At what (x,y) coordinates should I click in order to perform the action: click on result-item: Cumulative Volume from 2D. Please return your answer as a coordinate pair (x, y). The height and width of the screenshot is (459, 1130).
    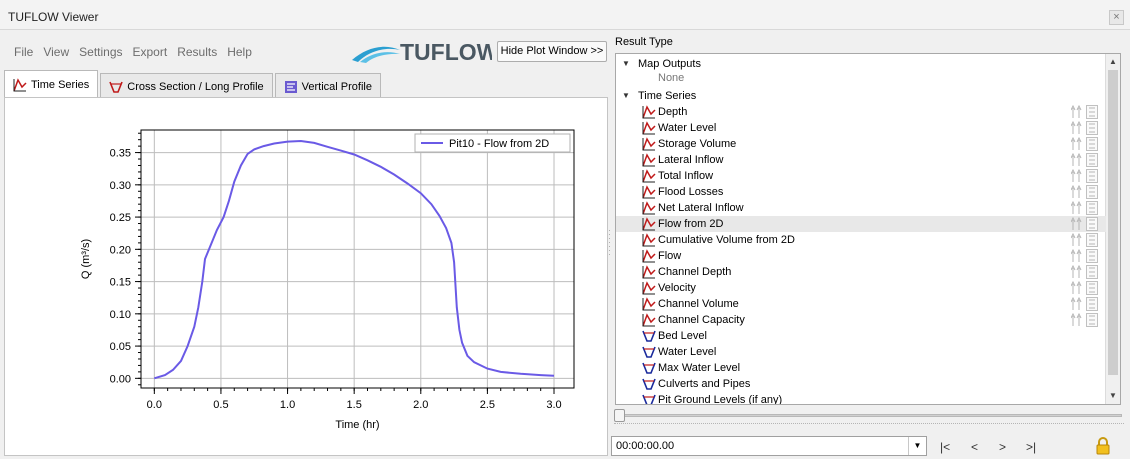
    Looking at the image, I should click on (861, 240).